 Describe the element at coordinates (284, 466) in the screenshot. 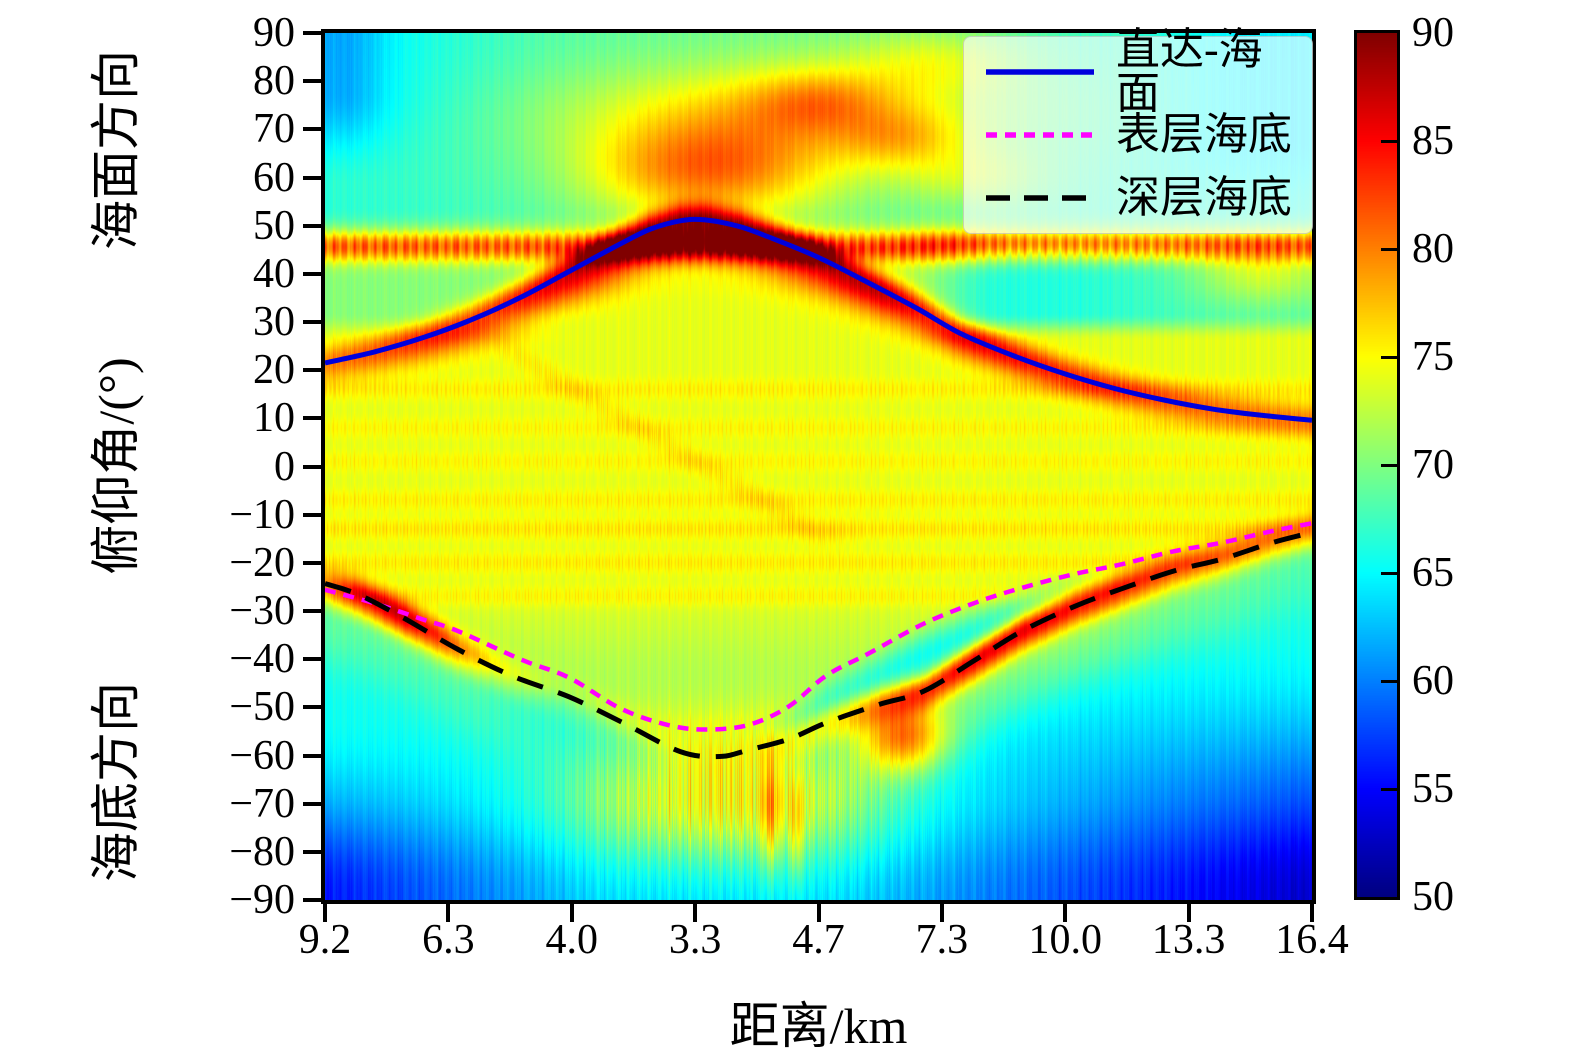

I see `y-tick-label: 0` at that location.